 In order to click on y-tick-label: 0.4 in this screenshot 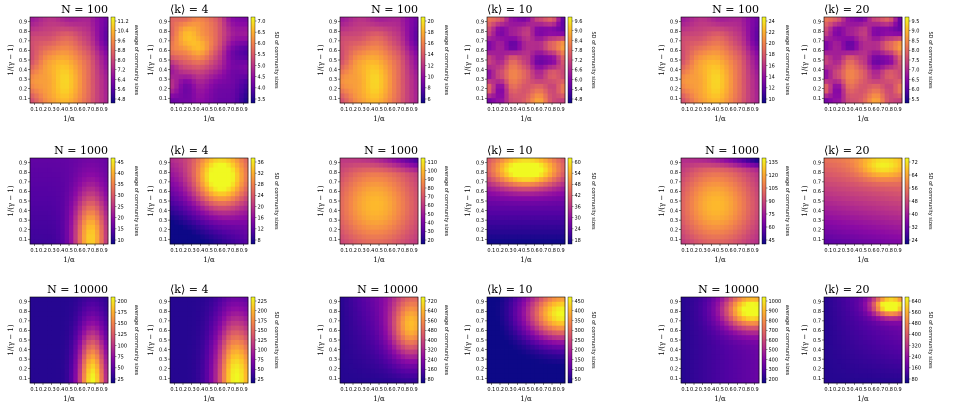, I will do `click(163, 350)`.